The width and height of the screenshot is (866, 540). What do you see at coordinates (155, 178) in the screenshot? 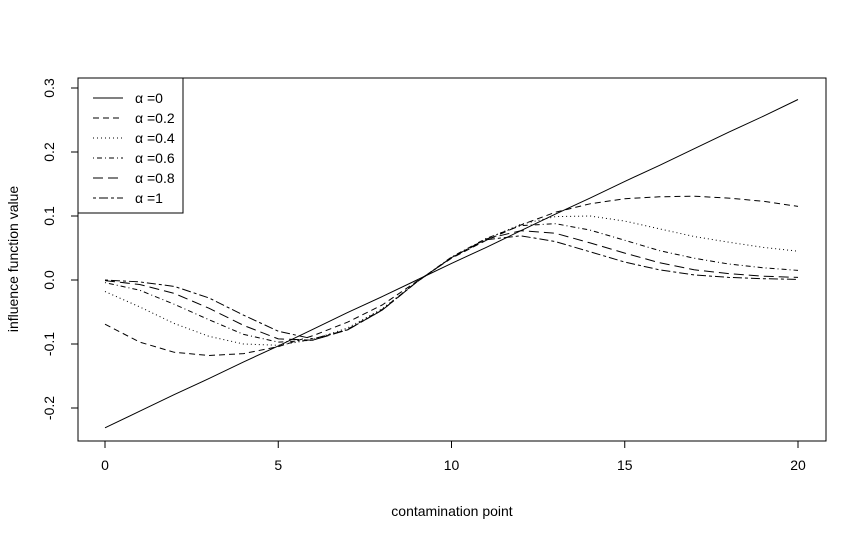
I see `legend-label: α =0.8` at bounding box center [155, 178].